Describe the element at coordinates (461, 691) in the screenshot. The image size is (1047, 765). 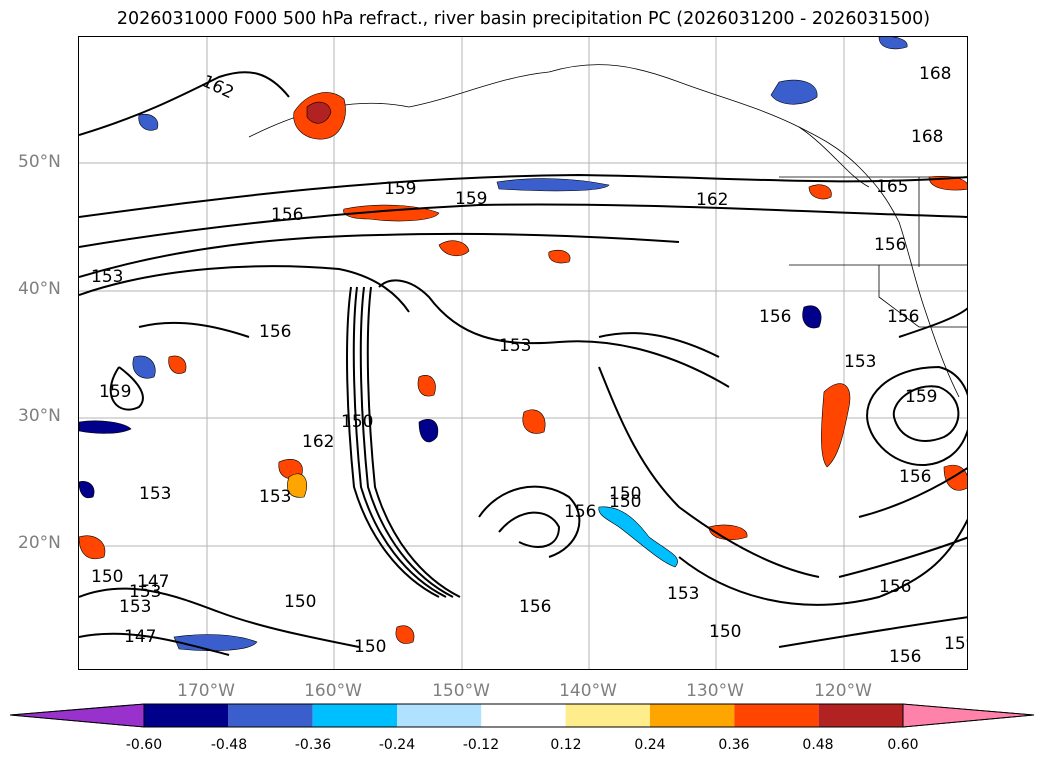
I see `longitude-label: 150°W` at that location.